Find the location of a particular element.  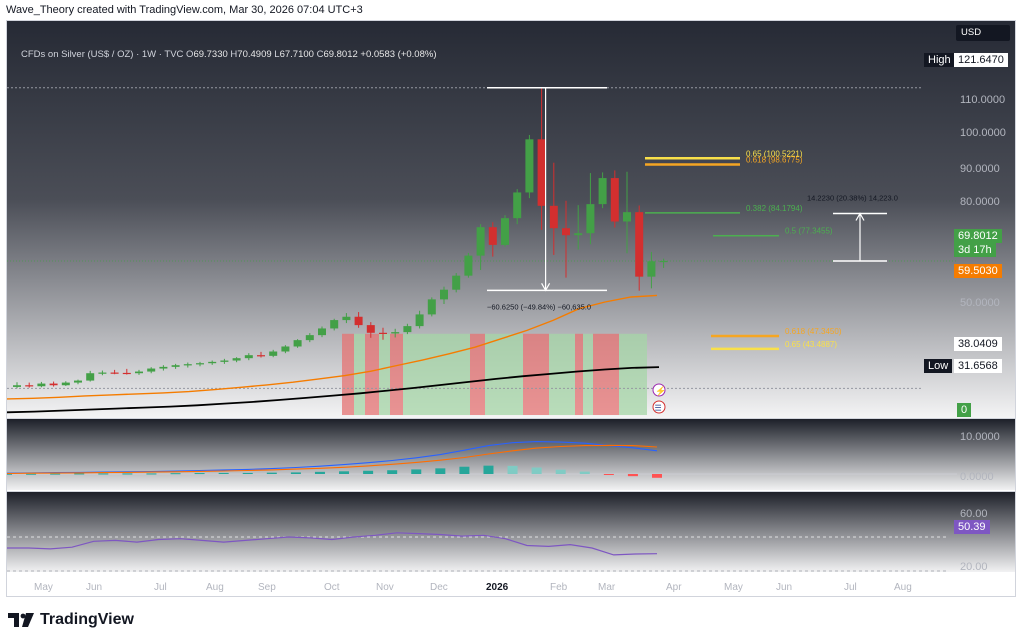

high-value-tag: 121.6470 is located at coordinates (981, 60).